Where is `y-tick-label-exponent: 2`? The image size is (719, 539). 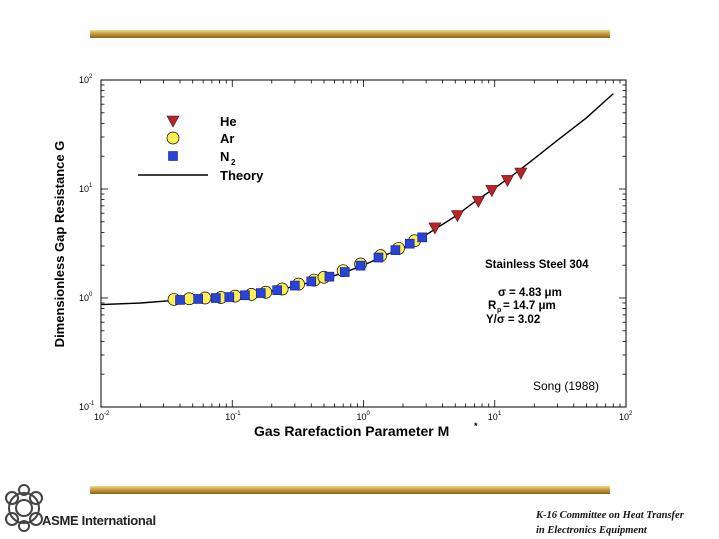 y-tick-label-exponent: 2 is located at coordinates (91, 77).